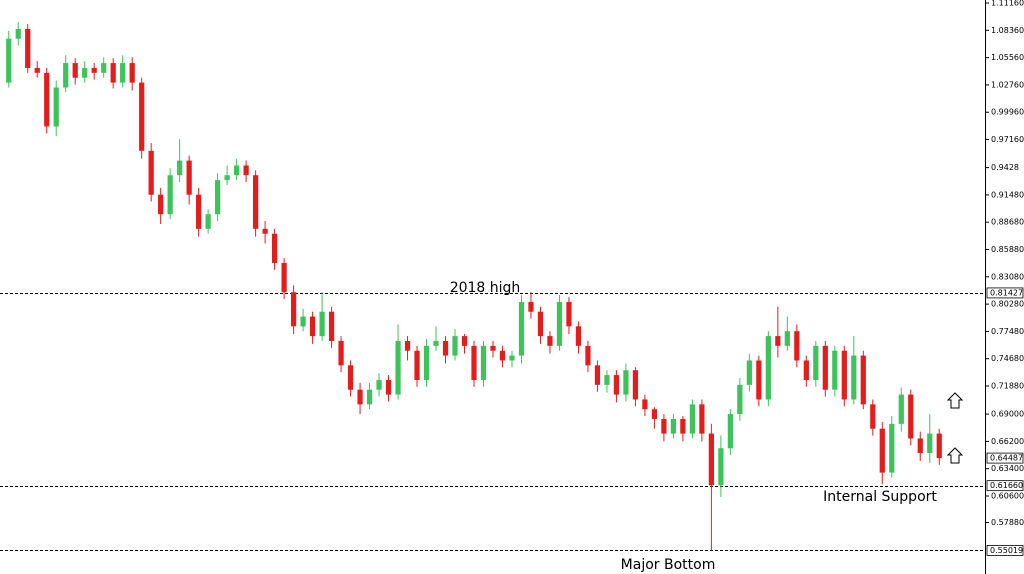  Describe the element at coordinates (1007, 495) in the screenshot. I see `y-tick-label: 0.60600` at that location.